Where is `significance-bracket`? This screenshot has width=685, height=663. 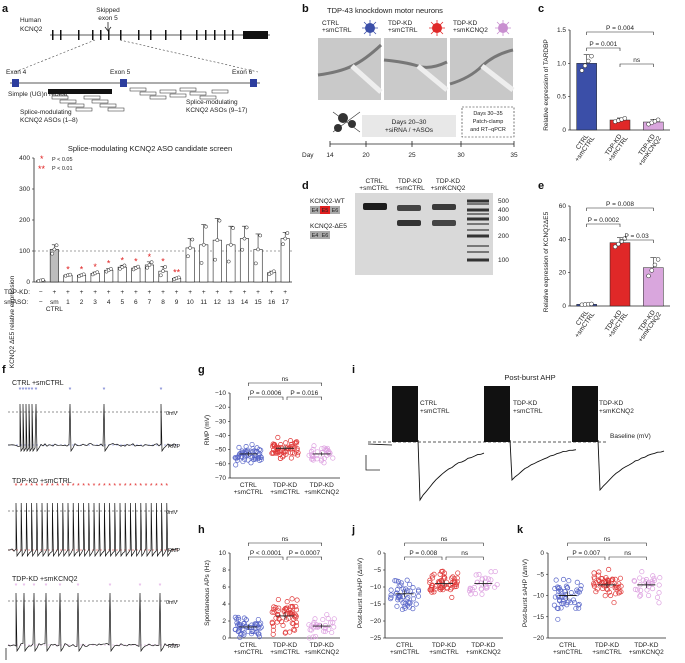
significance-bracket is located at coordinates (603, 49).